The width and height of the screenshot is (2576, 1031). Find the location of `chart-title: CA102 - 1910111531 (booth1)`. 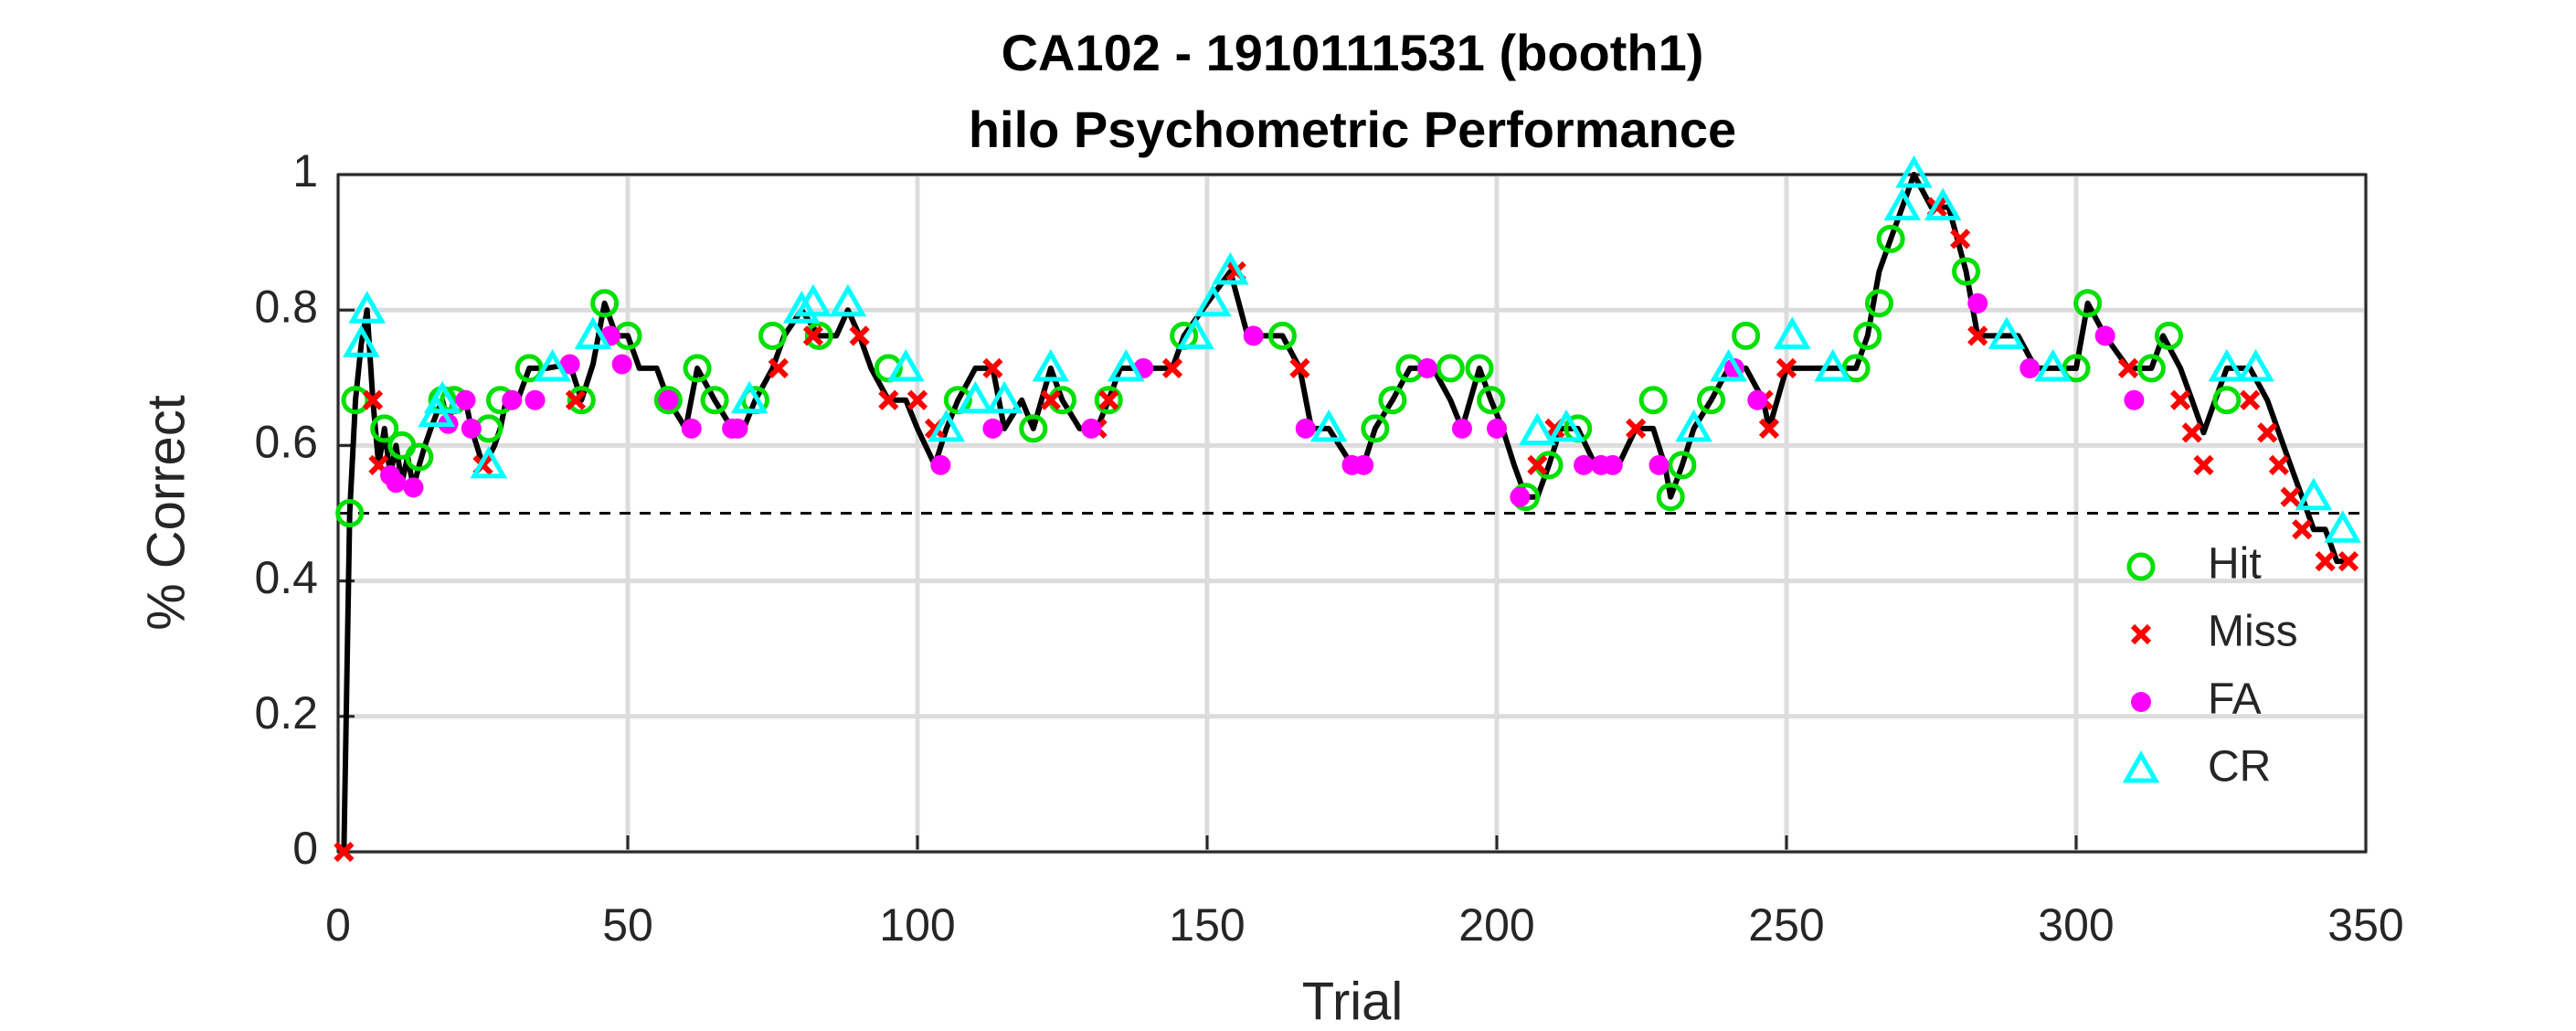

chart-title: CA102 - 1910111531 (booth1) is located at coordinates (1353, 52).